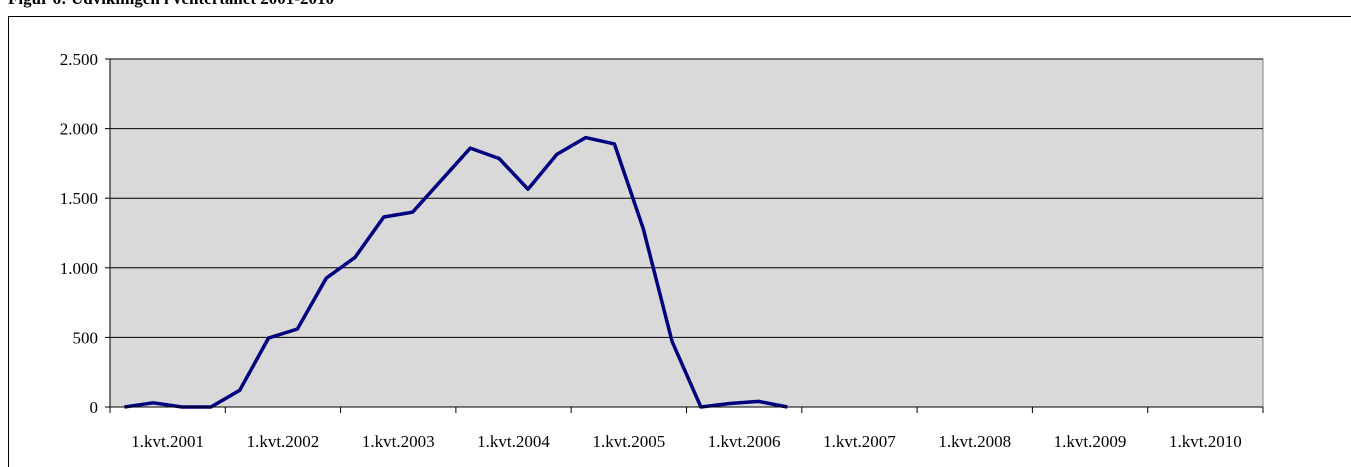 This screenshot has width=1351, height=467. Describe the element at coordinates (974, 441) in the screenshot. I see `x-tick-label: 1.kvt.2008` at that location.